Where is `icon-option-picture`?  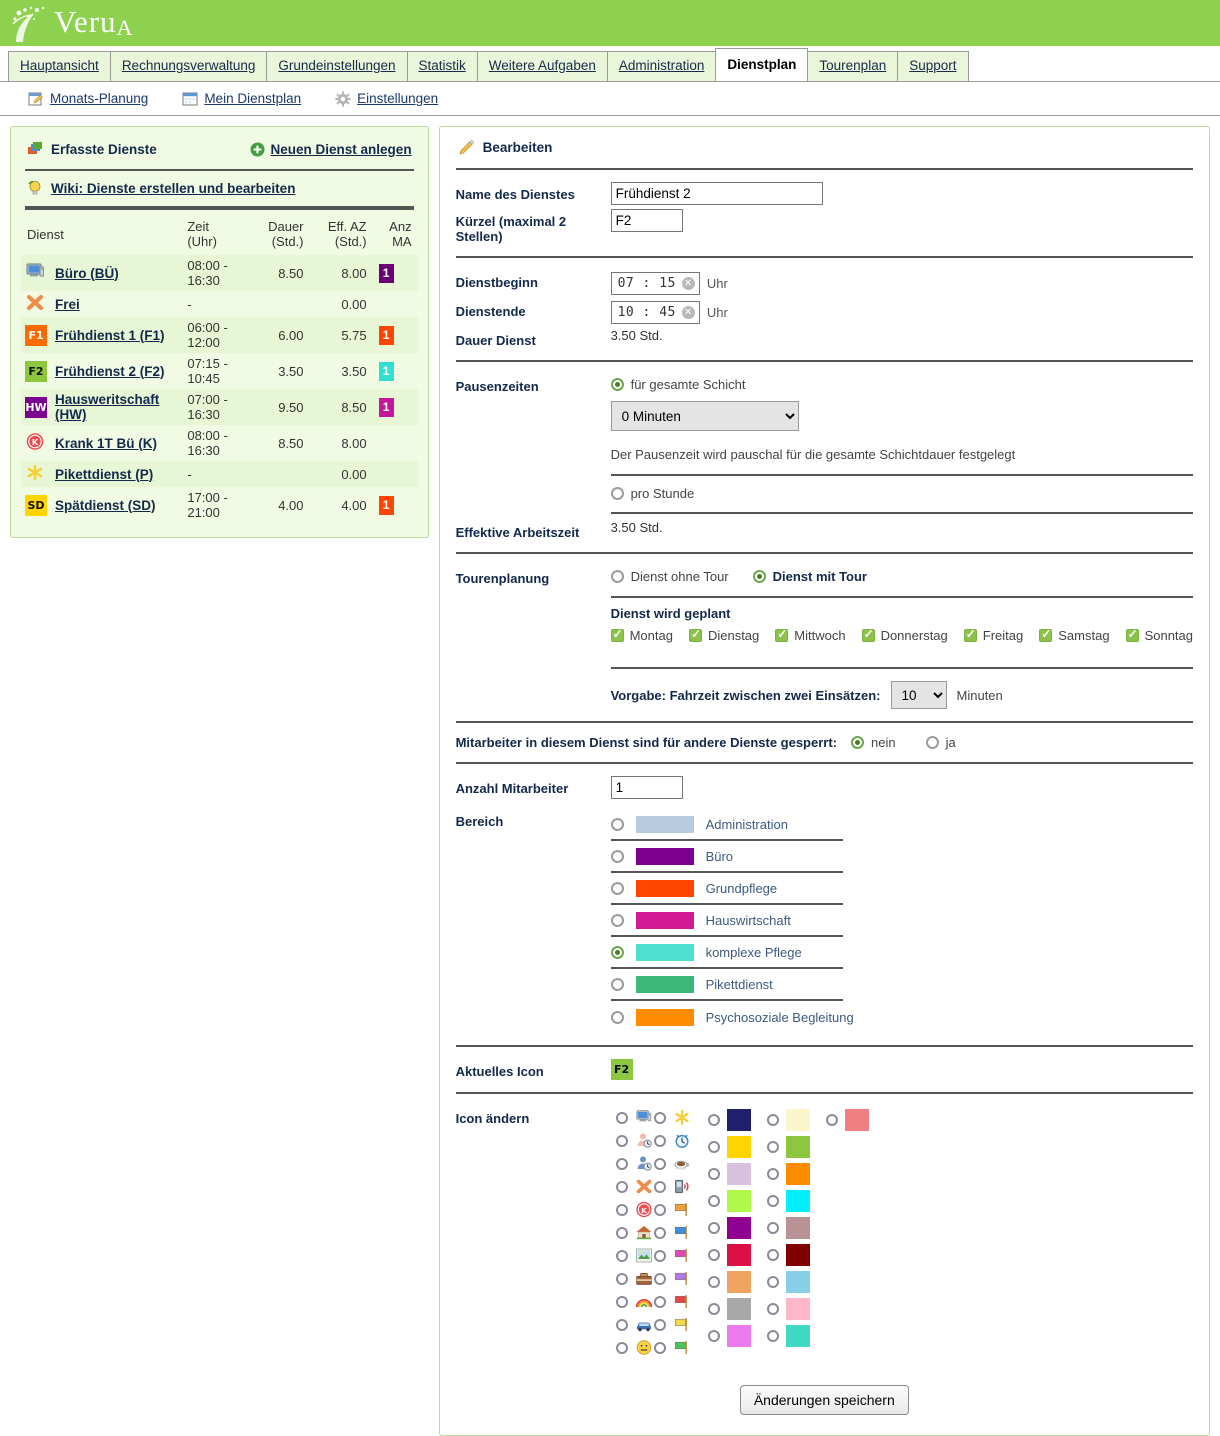 icon-option-picture is located at coordinates (634, 1255).